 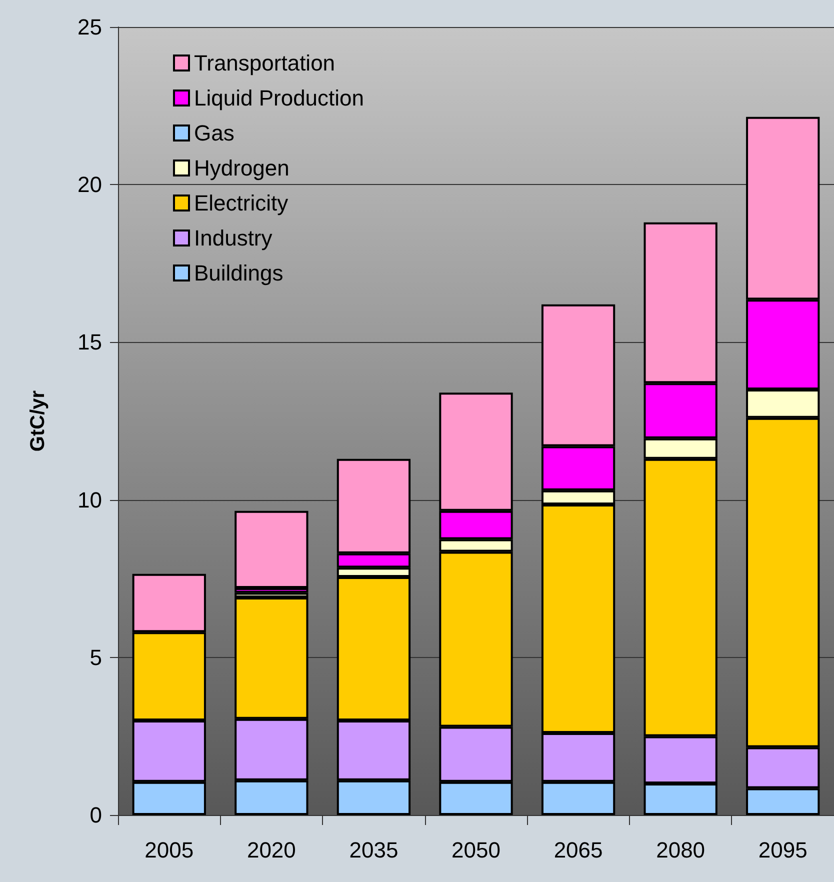 I want to click on x-tick-label: 2095, so click(x=783, y=850).